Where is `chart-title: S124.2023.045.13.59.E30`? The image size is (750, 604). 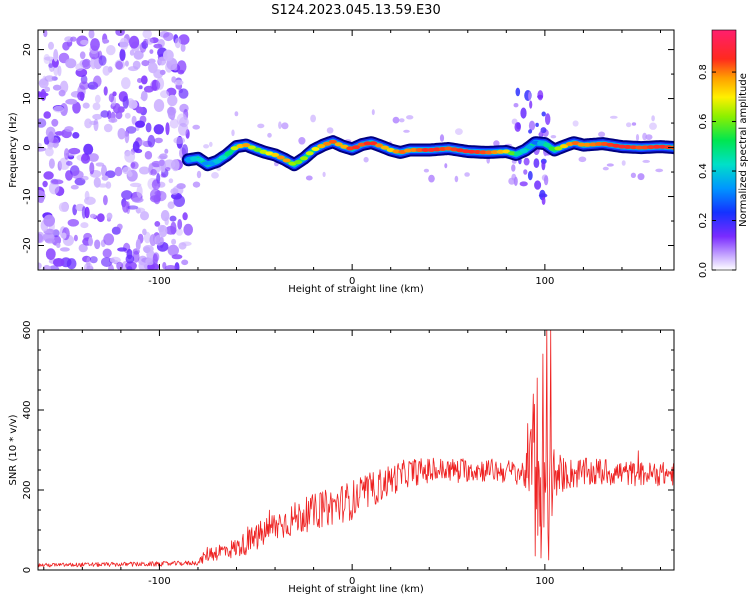 chart-title: S124.2023.045.13.59.E30 is located at coordinates (355, 10).